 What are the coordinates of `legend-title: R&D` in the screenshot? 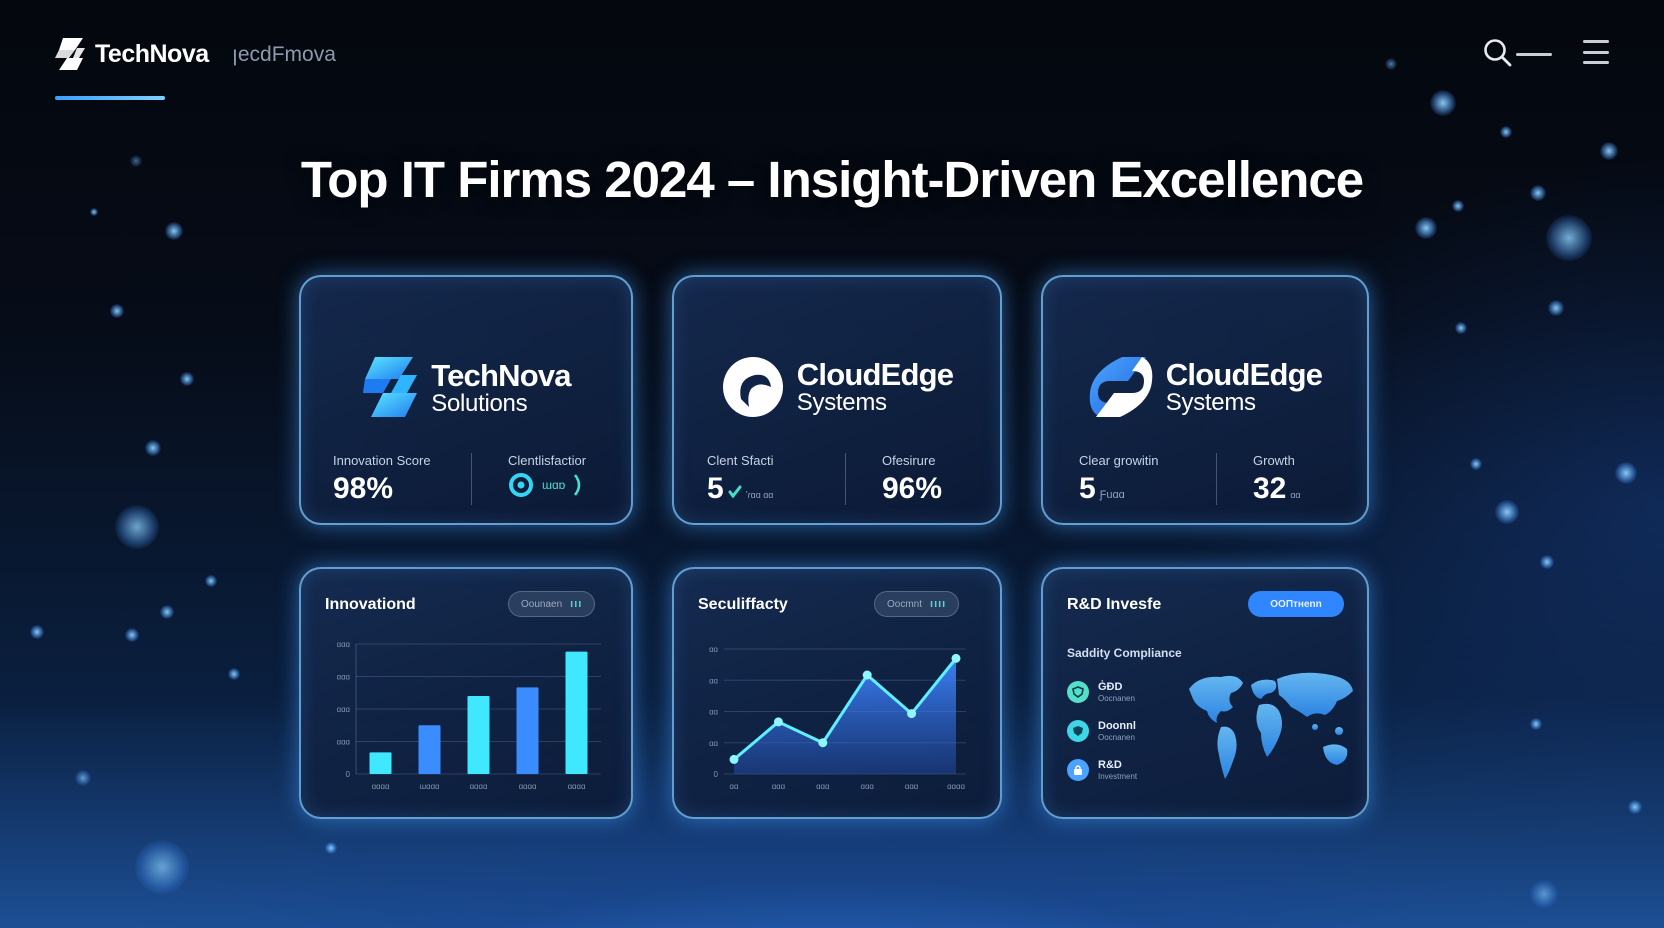 It's located at (1110, 765).